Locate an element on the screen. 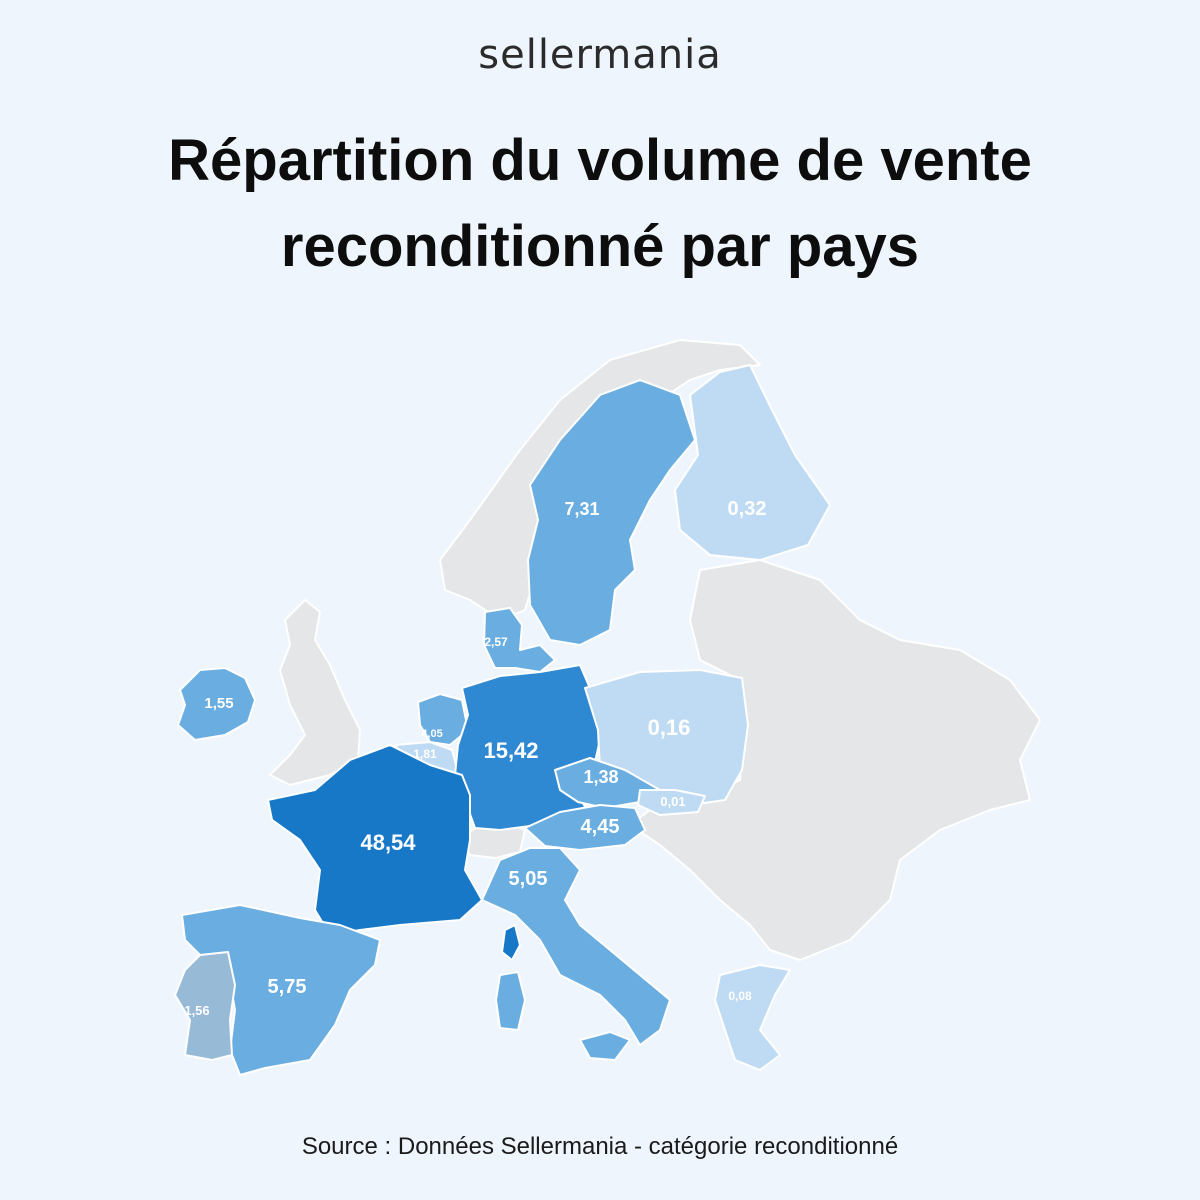  label-czechia: 1,38 is located at coordinates (600, 777).